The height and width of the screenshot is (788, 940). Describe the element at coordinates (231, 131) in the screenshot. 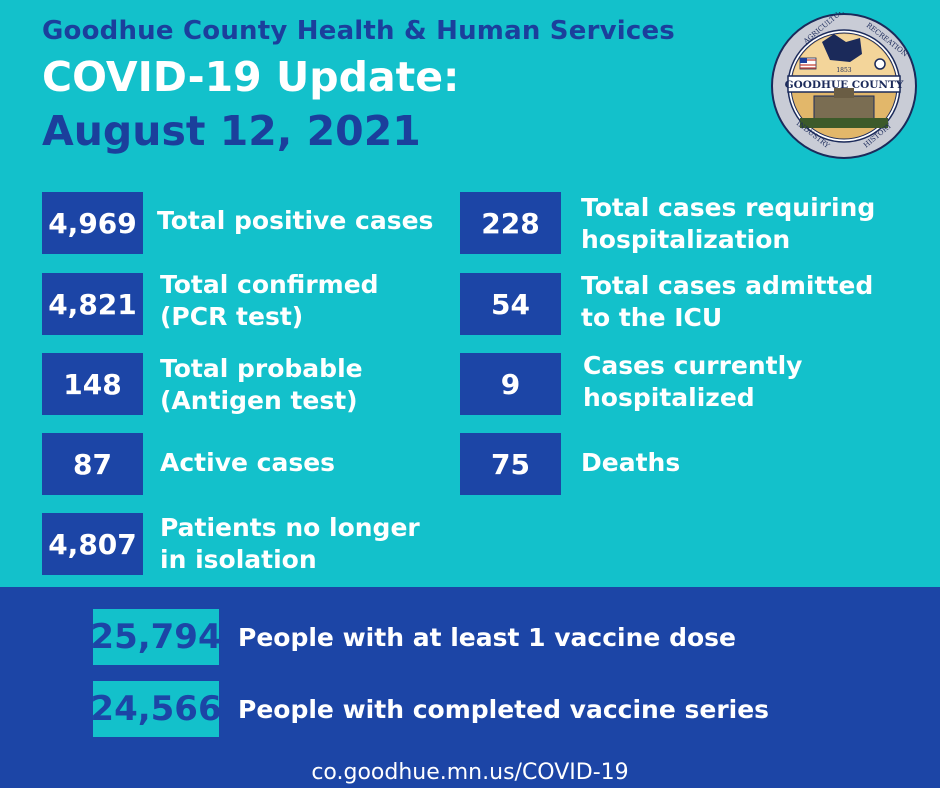

I see `update-date: August 12, 2021` at that location.